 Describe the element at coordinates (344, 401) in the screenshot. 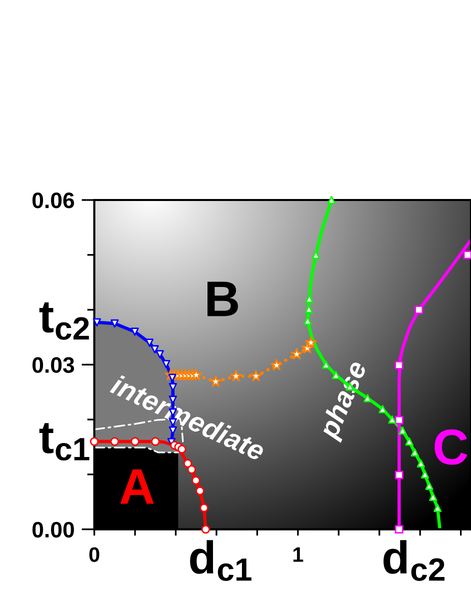

I see `annotation: phase` at that location.